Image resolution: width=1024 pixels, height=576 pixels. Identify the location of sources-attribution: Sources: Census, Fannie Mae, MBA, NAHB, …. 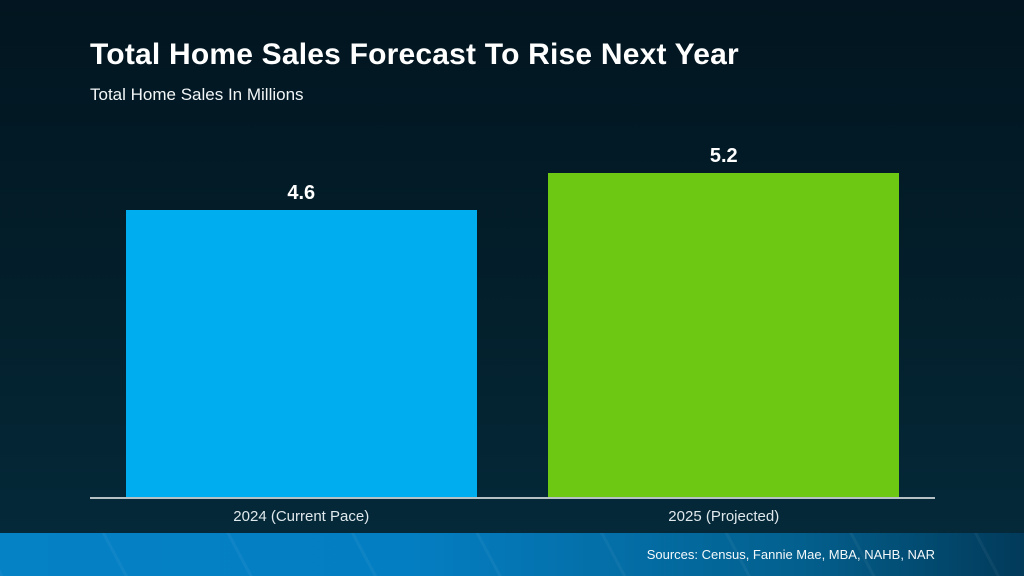
(790, 554).